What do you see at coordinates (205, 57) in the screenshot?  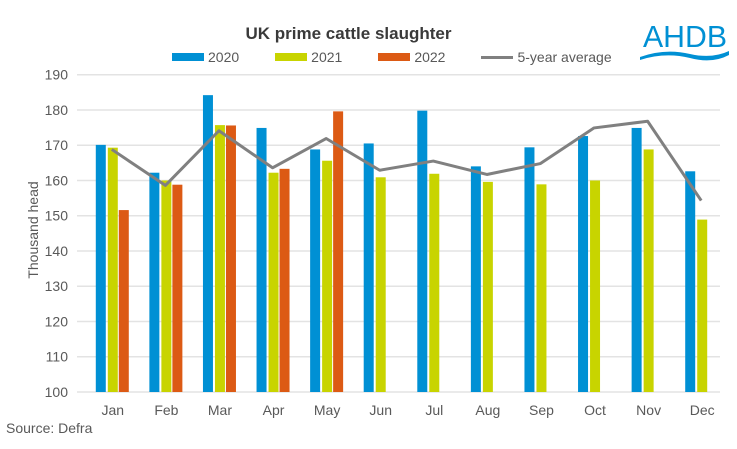 I see `legend-item-2020: 2020` at bounding box center [205, 57].